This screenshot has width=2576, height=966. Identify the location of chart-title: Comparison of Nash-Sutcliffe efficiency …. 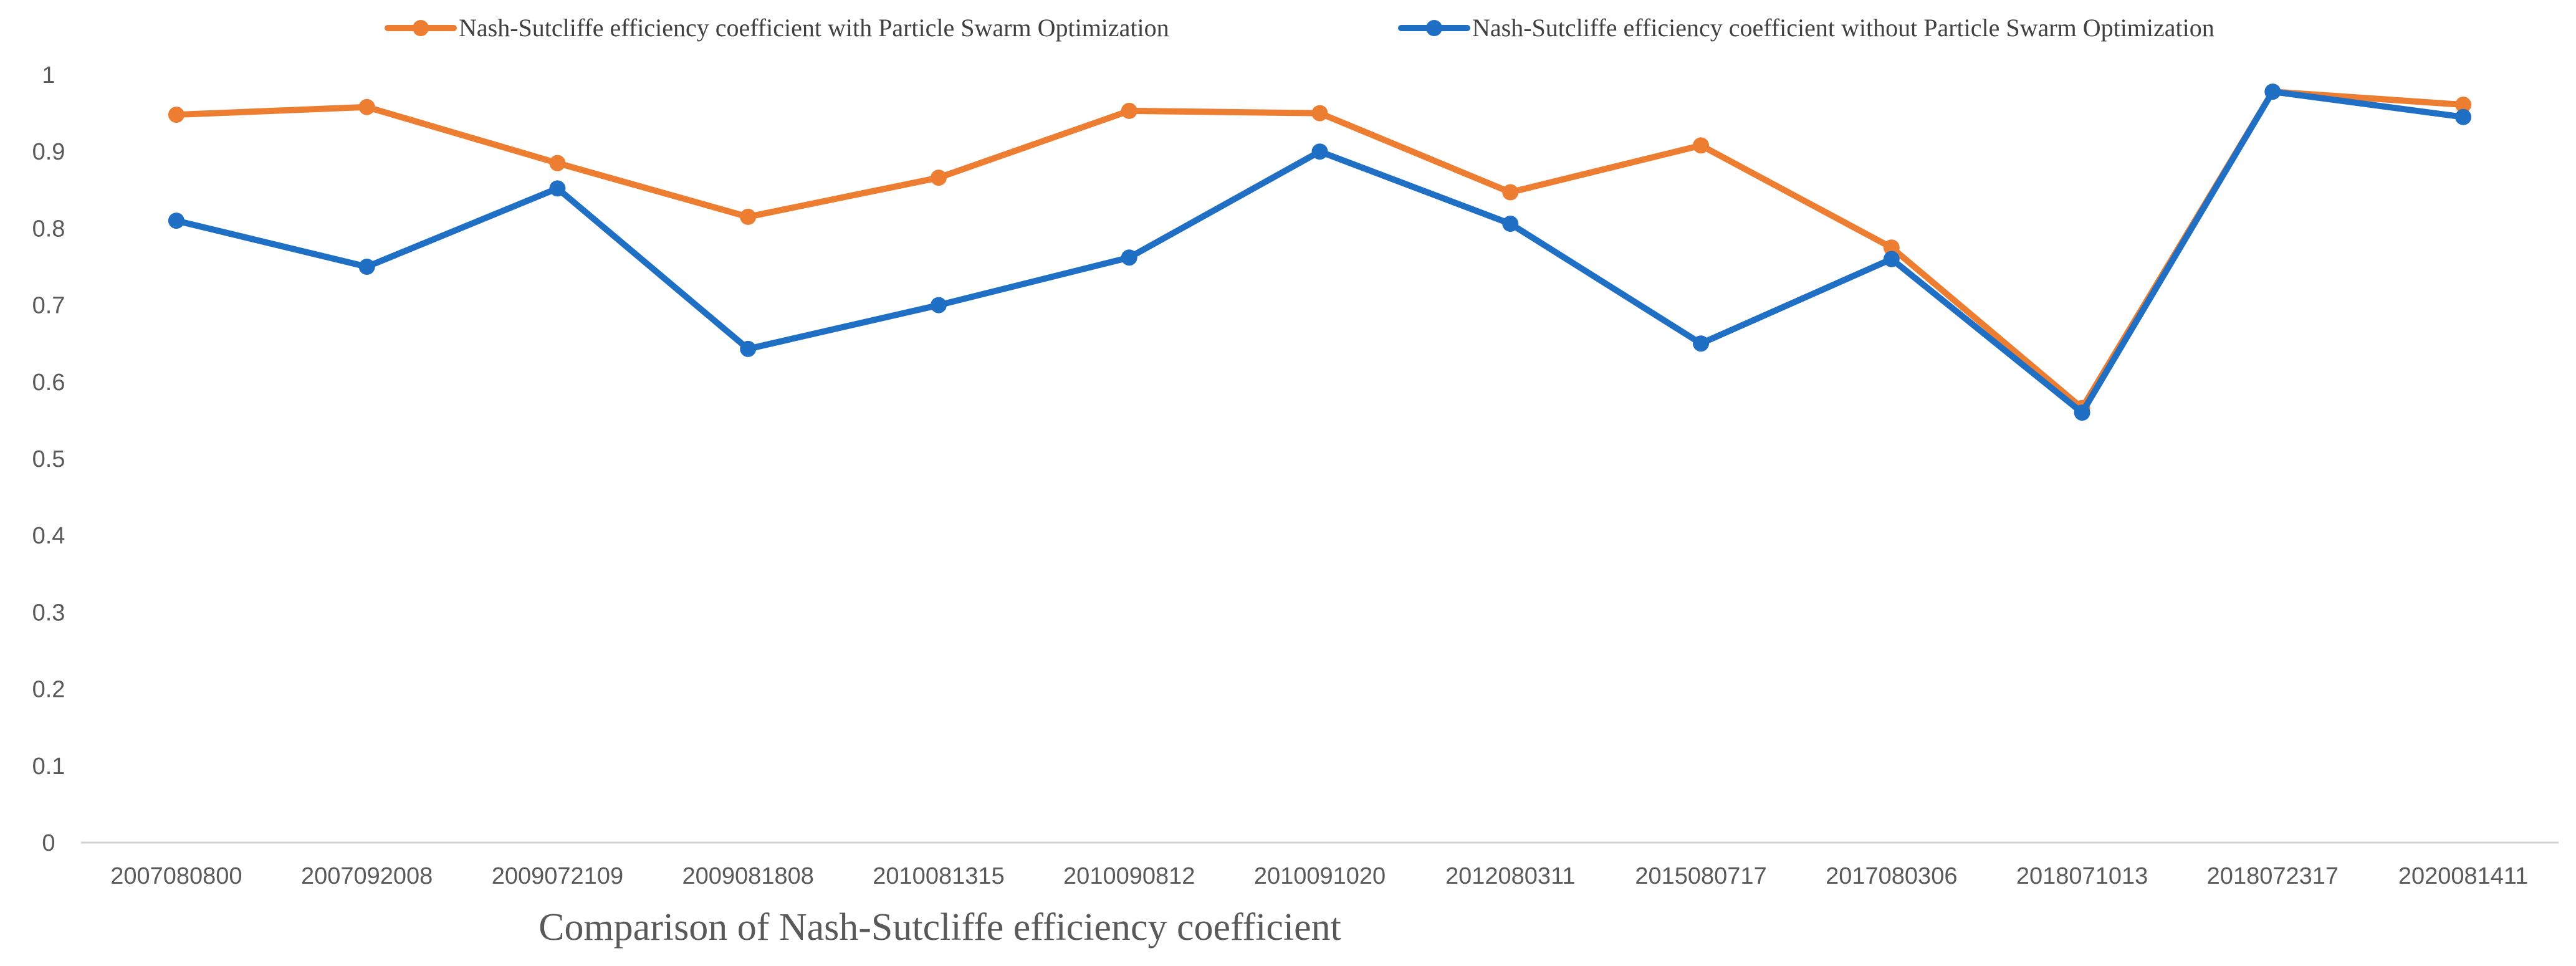
(940, 927).